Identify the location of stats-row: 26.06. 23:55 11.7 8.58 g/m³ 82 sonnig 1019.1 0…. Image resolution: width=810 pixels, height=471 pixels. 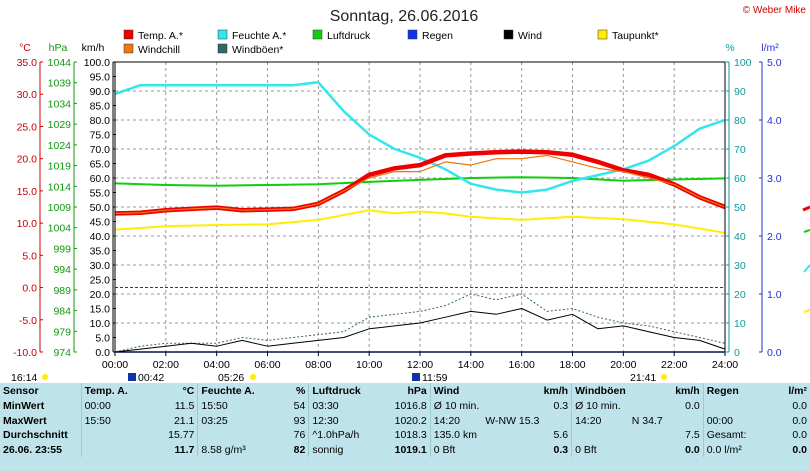
(405, 450).